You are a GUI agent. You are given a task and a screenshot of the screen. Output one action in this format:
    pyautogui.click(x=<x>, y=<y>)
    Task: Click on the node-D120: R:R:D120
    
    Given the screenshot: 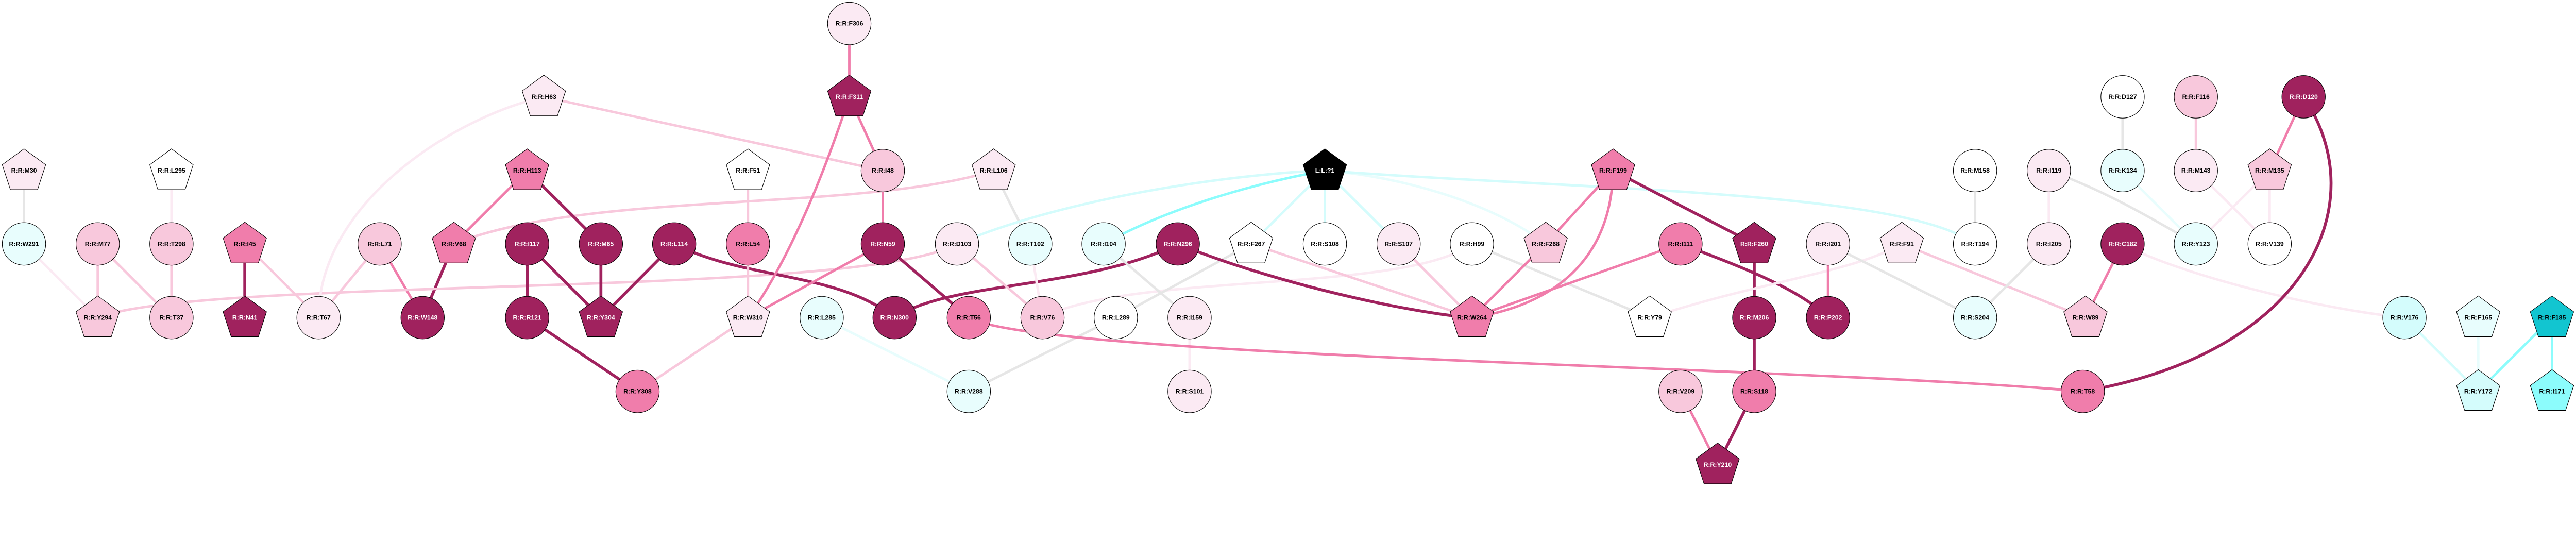 What is the action you would take?
    pyautogui.click(x=2303, y=97)
    